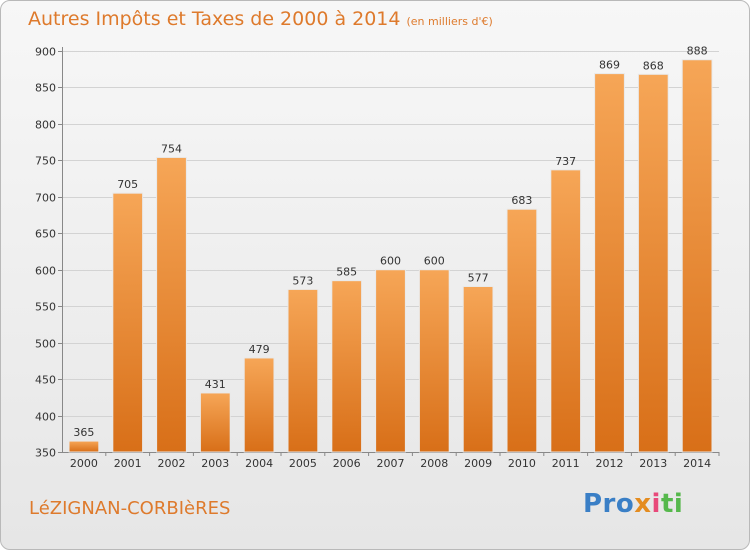 The width and height of the screenshot is (750, 550). I want to click on bar-2002, so click(171, 304).